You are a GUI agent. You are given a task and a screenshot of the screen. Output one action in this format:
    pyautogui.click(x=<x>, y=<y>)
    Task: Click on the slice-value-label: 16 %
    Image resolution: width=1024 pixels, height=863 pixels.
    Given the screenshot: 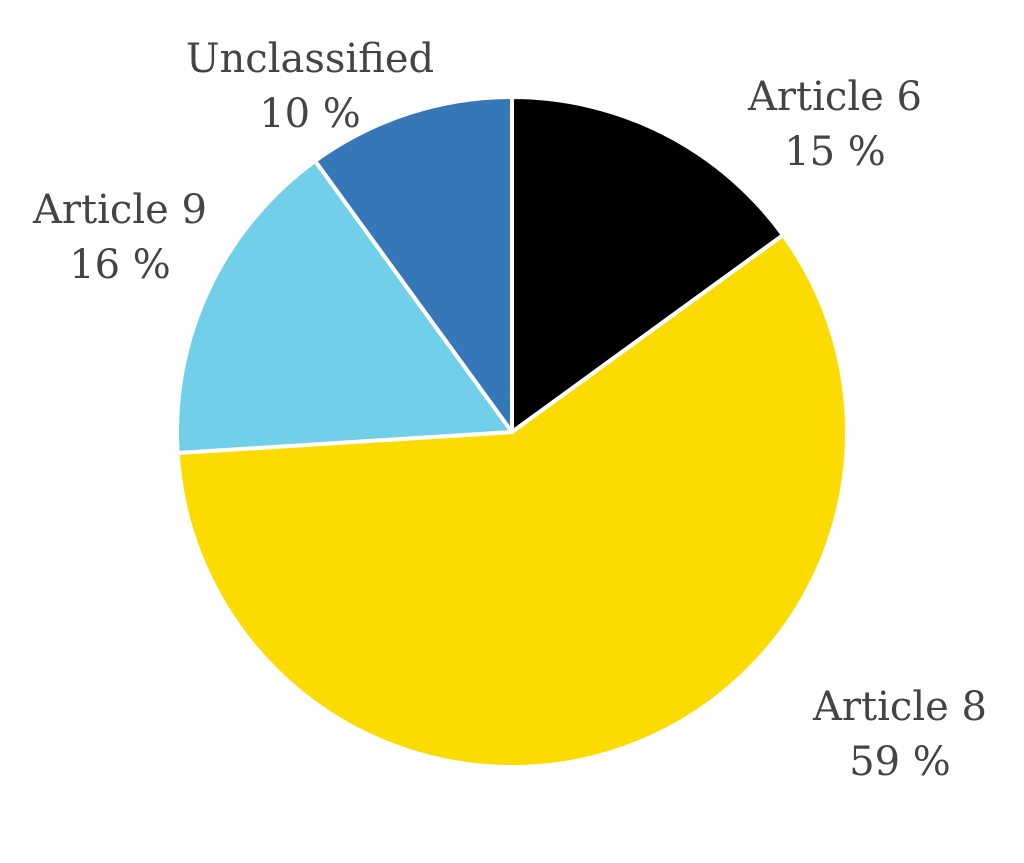 What is the action you would take?
    pyautogui.click(x=120, y=265)
    